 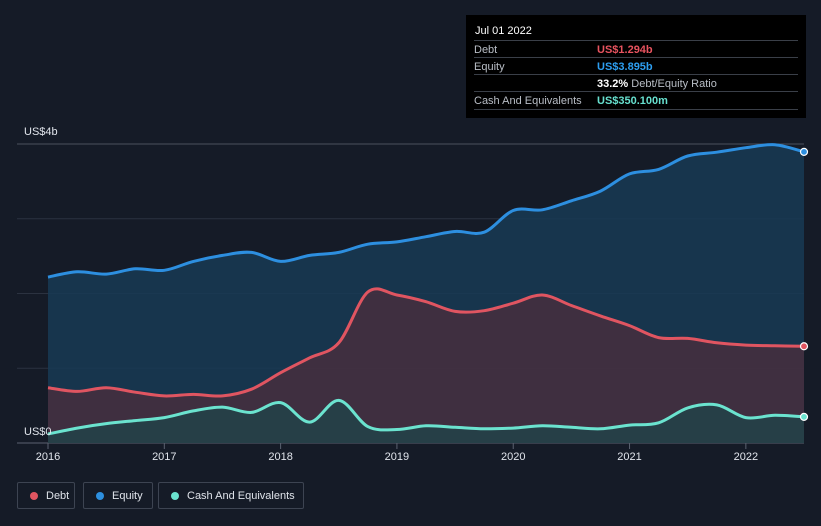 What do you see at coordinates (241, 495) in the screenshot?
I see `legend-cash-label: Cash And Equivalents` at bounding box center [241, 495].